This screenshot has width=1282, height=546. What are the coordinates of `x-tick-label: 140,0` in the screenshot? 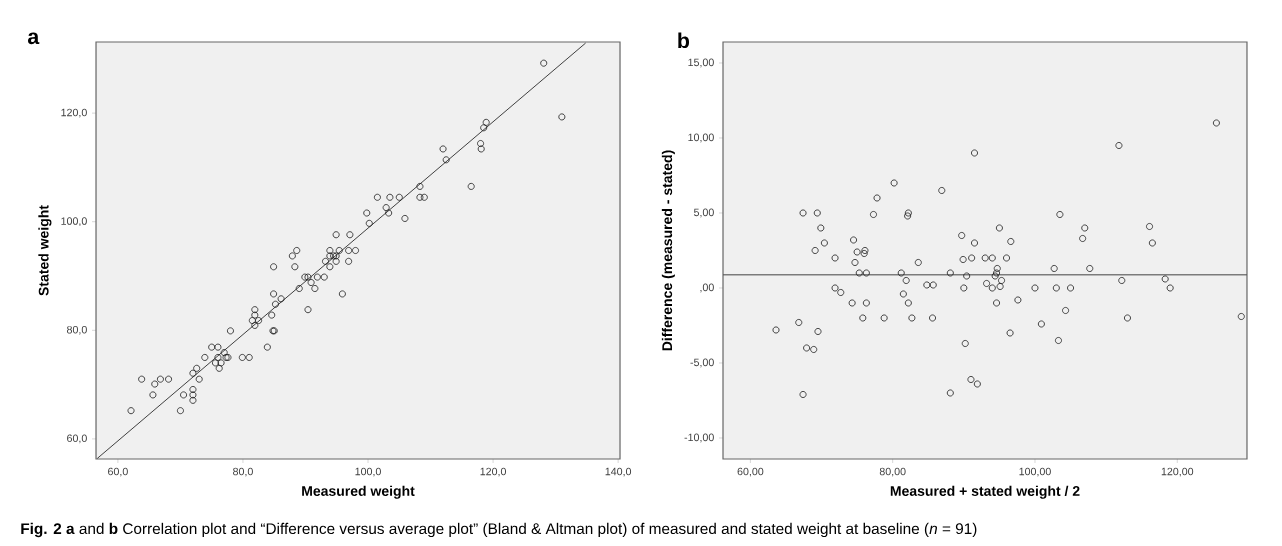 It's located at (618, 472).